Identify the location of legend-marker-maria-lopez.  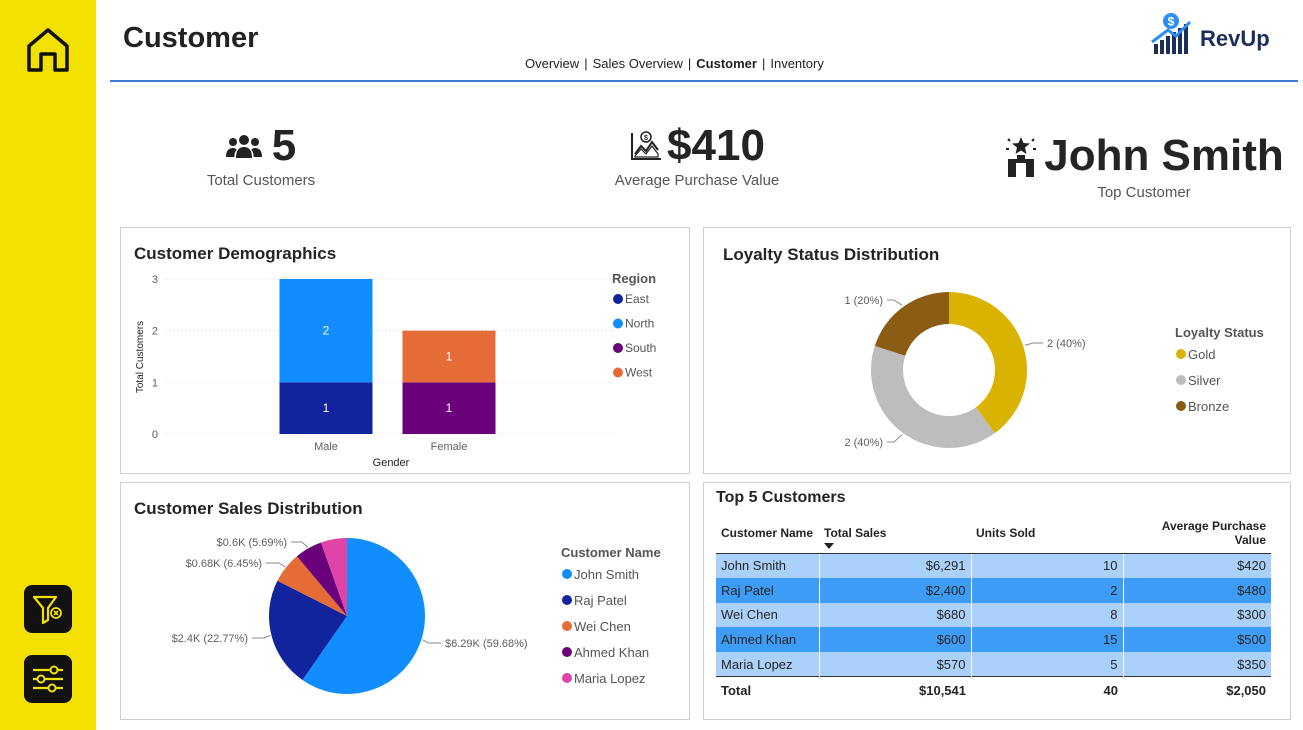
(567, 678).